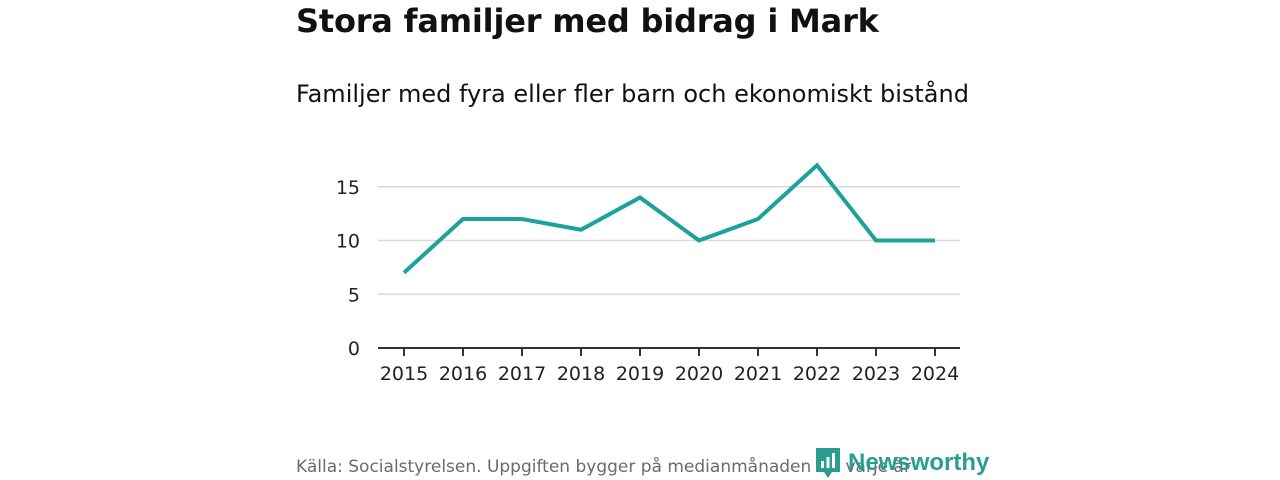 The image size is (1280, 480). Describe the element at coordinates (699, 374) in the screenshot. I see `x-tick-label: 2020` at that location.